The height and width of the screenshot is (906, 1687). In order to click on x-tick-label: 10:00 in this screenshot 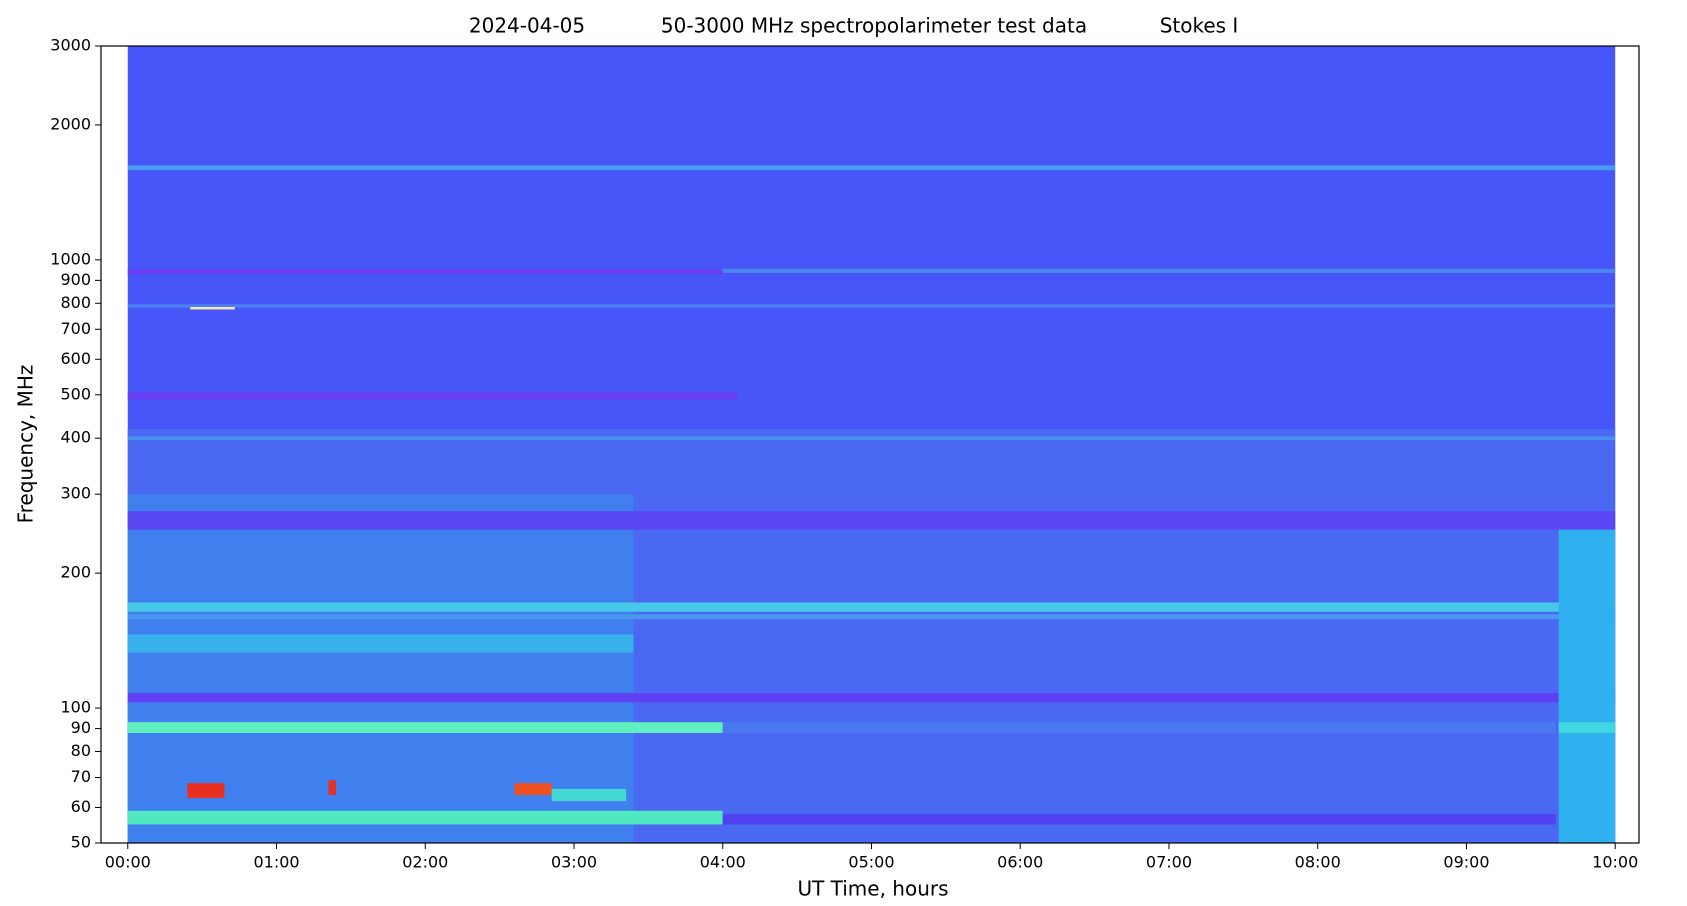, I will do `click(1615, 862)`.